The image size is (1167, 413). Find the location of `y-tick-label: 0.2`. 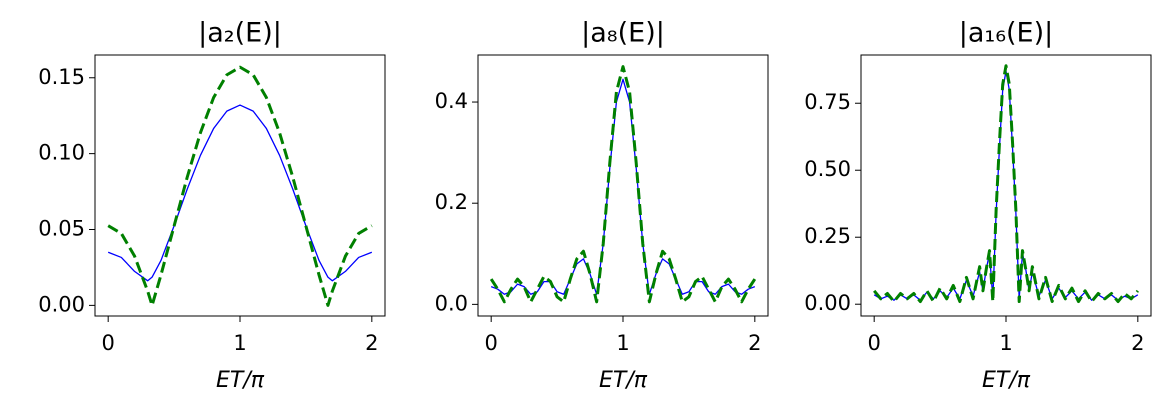

y-tick-label: 0.2 is located at coordinates (451, 202).